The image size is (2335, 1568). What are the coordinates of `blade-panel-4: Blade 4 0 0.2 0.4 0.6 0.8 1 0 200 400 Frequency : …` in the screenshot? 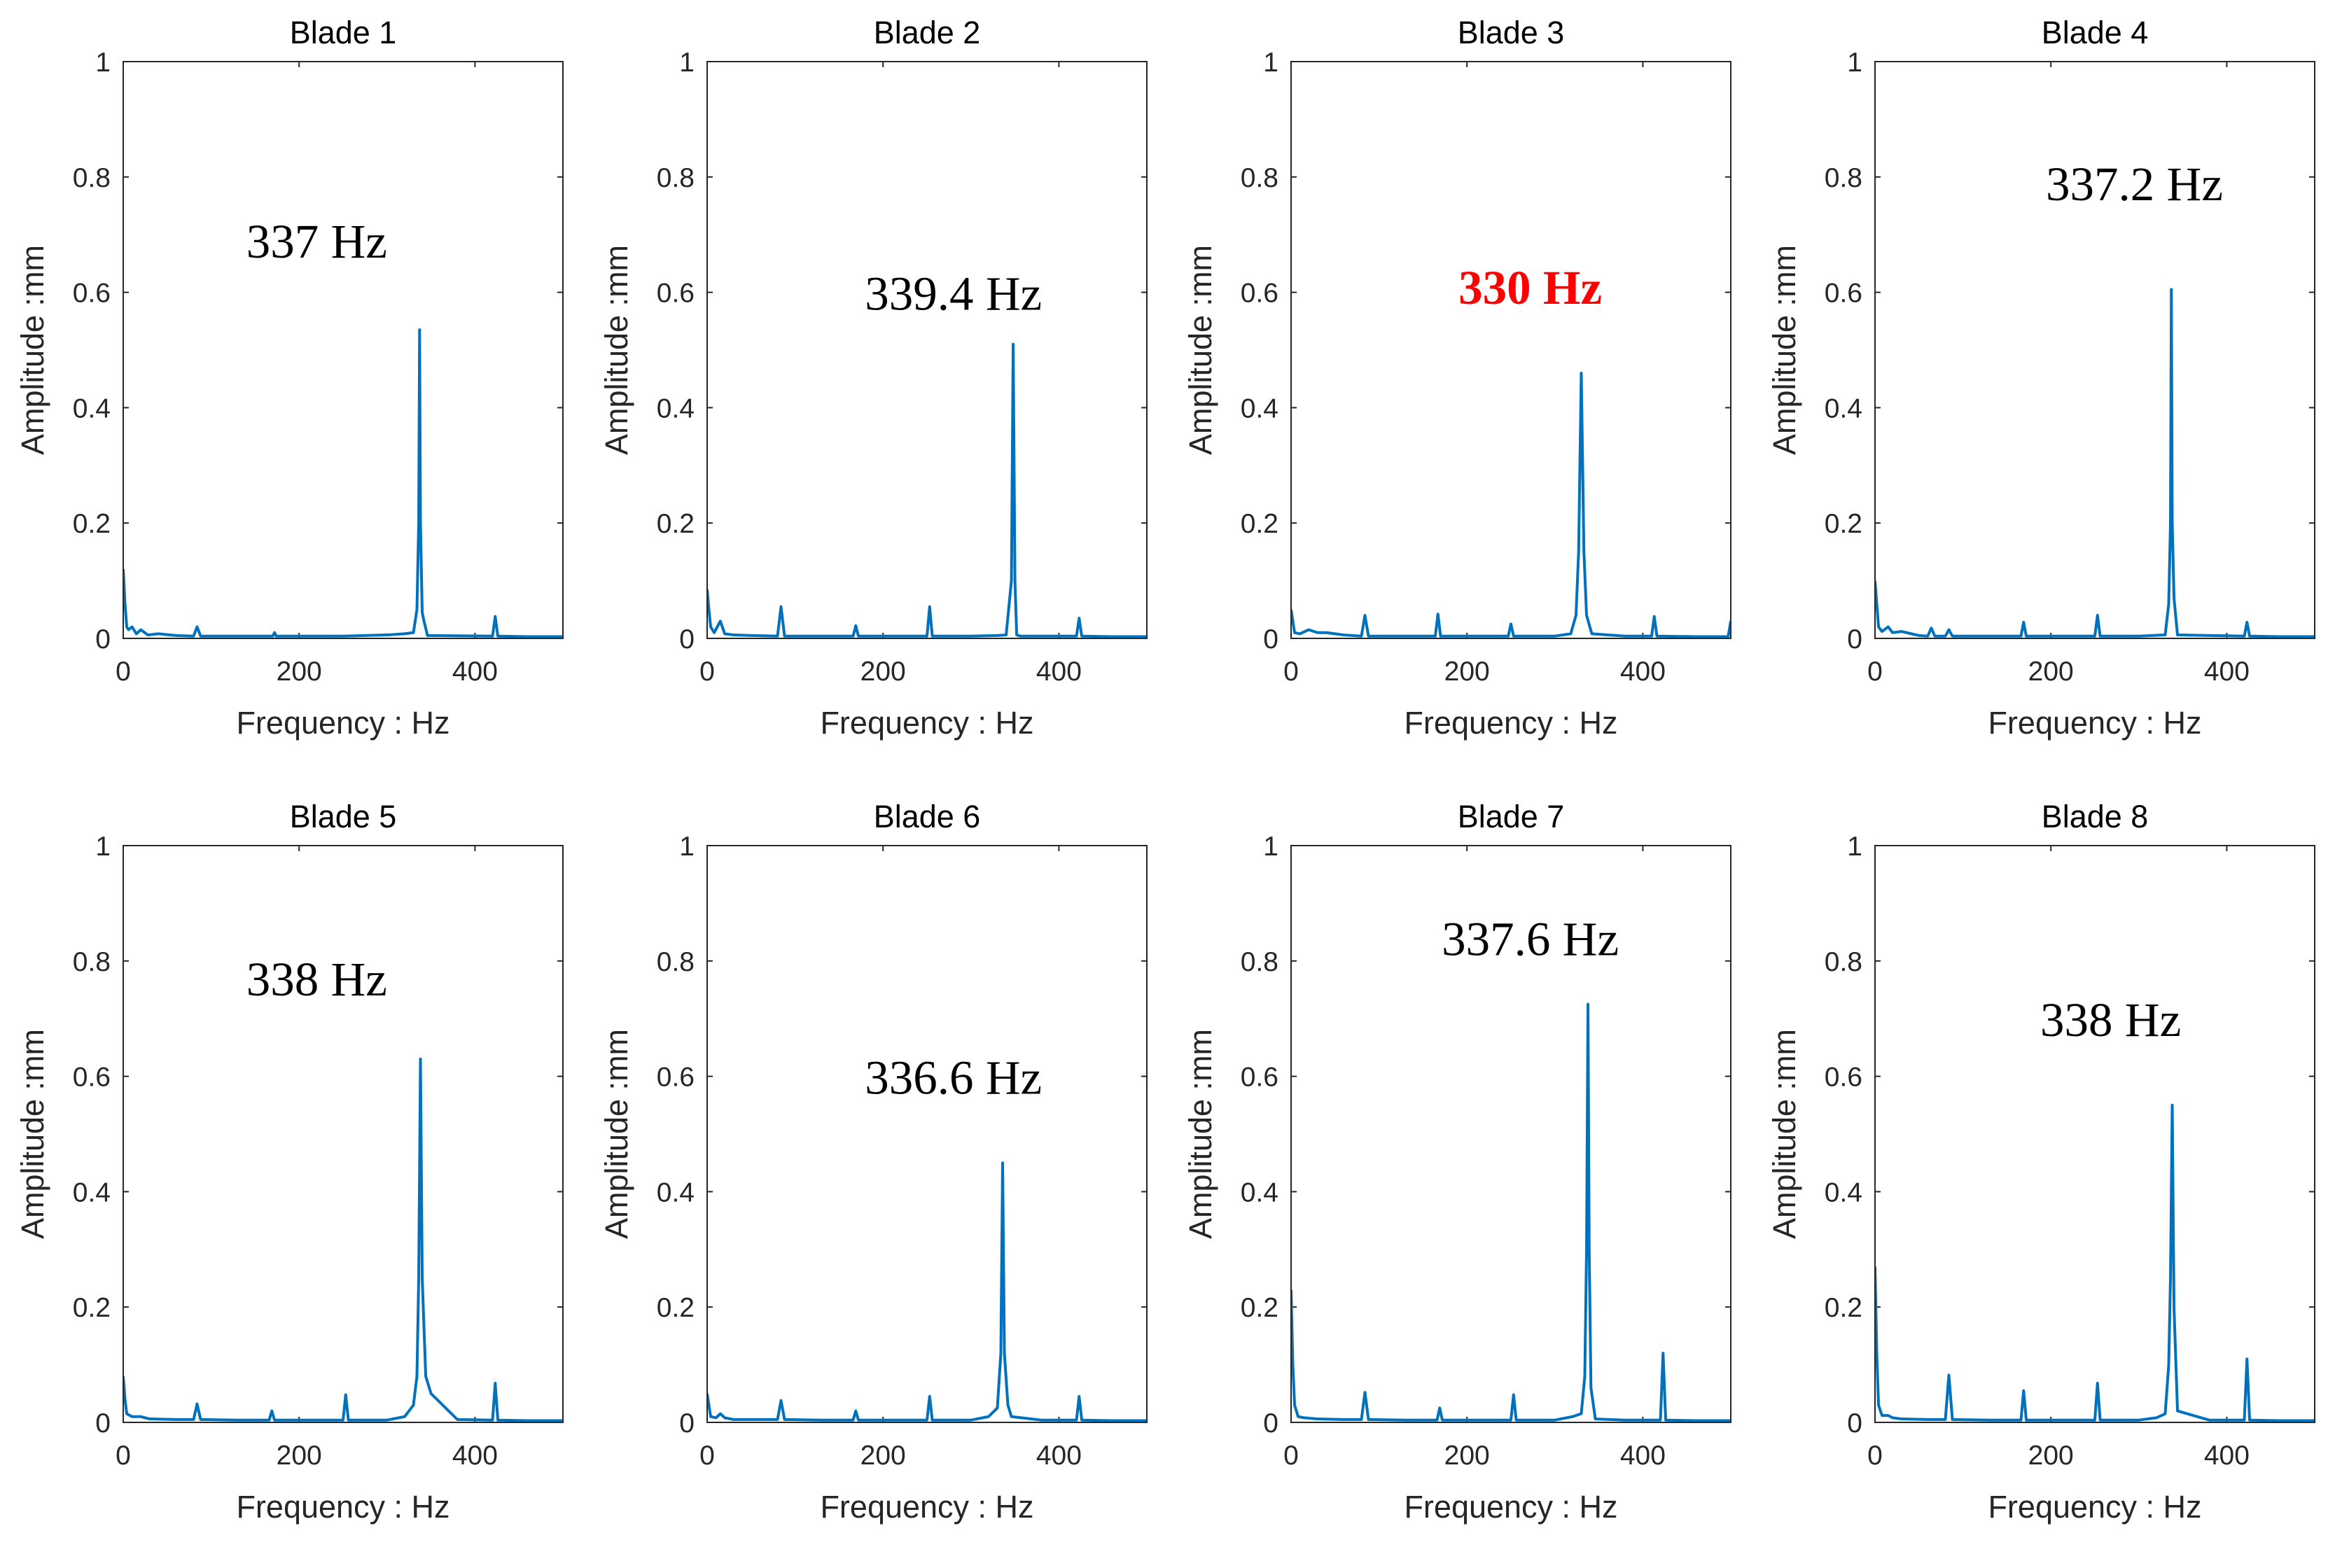 It's located at (2043, 392).